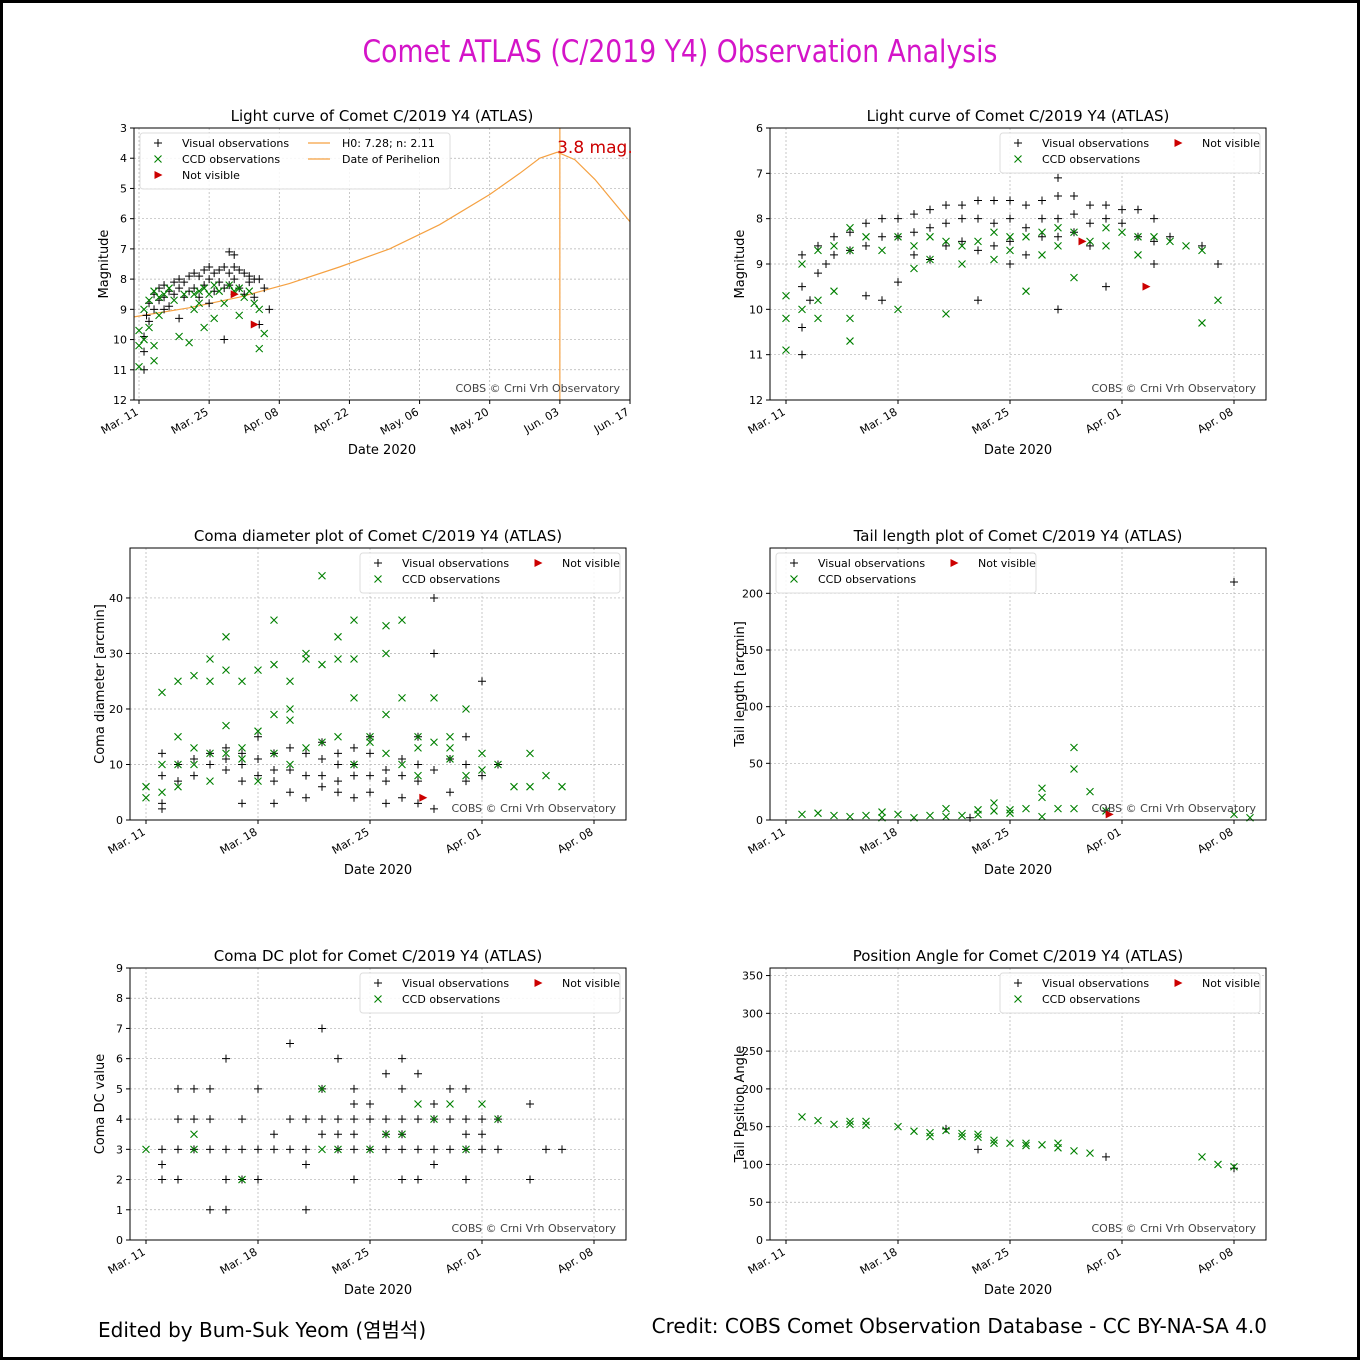  I want to click on legend-label: CCD observations, so click(231, 159).